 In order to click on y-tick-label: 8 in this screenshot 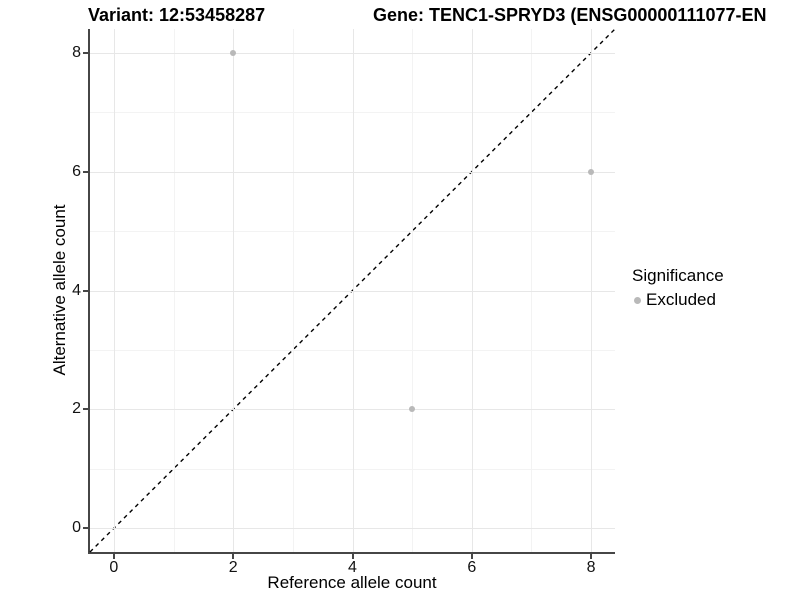, I will do `click(76, 52)`.